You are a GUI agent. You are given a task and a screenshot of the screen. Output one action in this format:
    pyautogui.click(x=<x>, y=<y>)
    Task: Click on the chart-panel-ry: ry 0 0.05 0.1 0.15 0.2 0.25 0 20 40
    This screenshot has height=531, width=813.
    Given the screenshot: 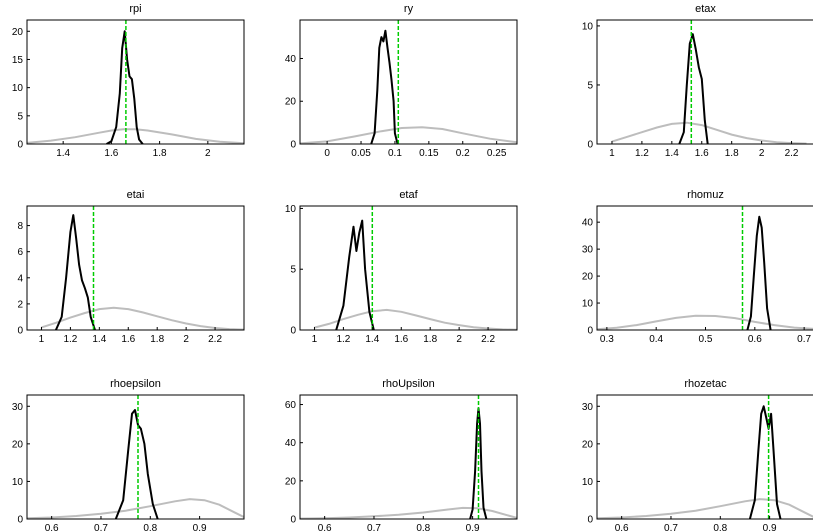 What is the action you would take?
    pyautogui.click(x=401, y=81)
    